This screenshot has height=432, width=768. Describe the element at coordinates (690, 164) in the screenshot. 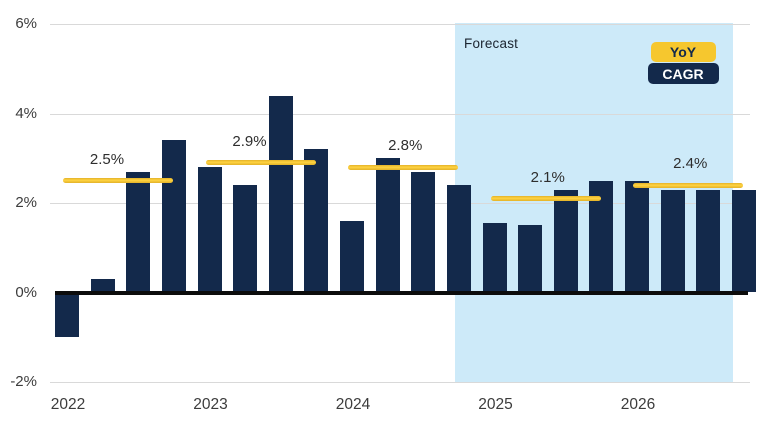

I see `cagr-label-2026: 2.4%` at that location.